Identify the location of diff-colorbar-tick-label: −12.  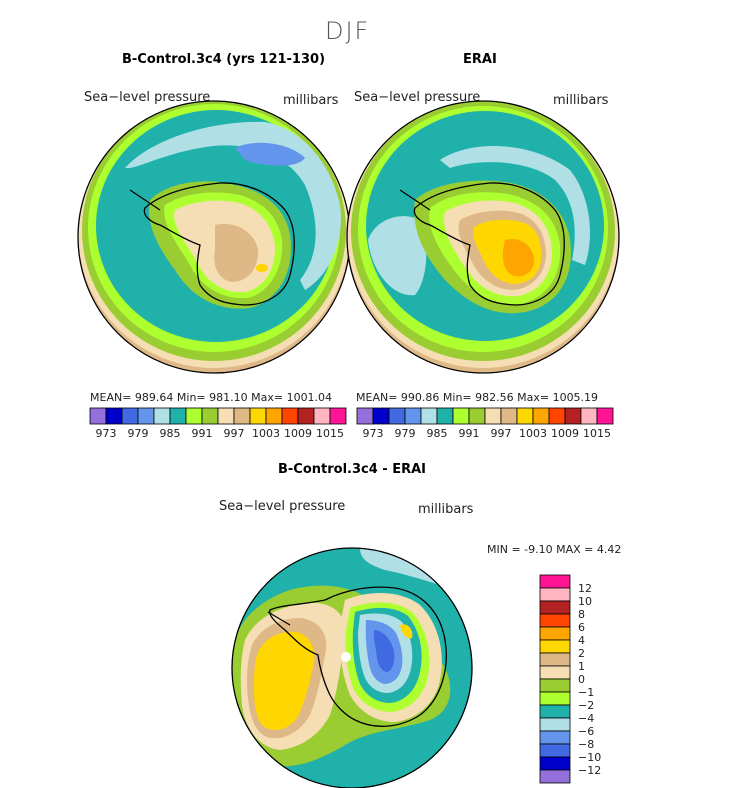
(589, 770).